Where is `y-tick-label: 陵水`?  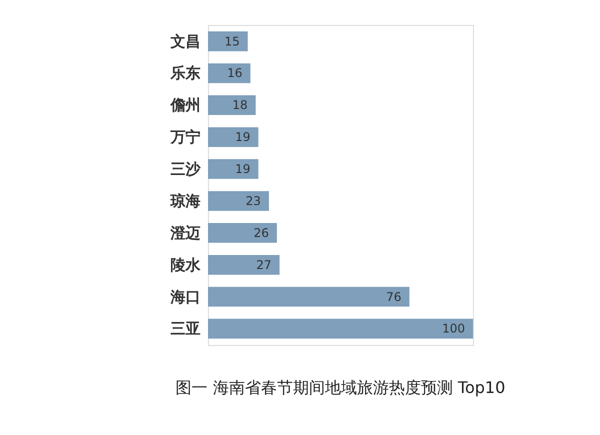
y-tick-label: 陵水 is located at coordinates (186, 265).